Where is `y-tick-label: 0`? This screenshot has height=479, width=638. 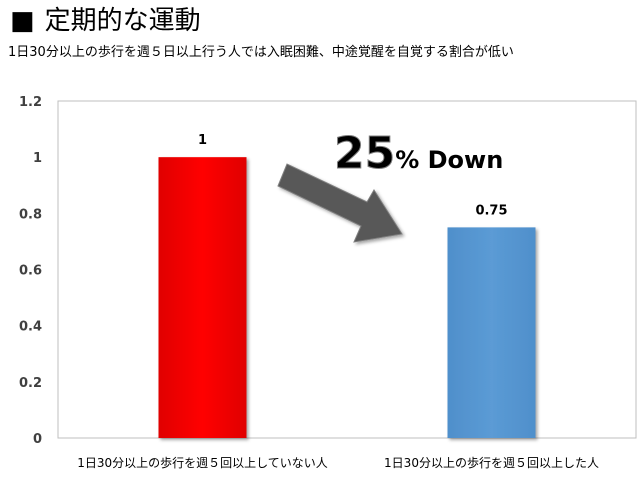 y-tick-label: 0 is located at coordinates (37, 439).